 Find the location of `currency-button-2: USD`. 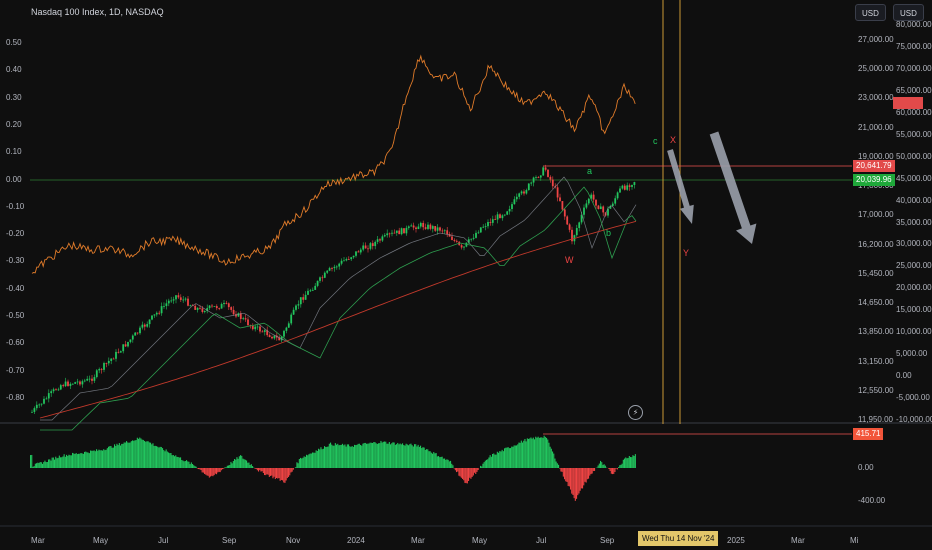

currency-button-2: USD is located at coordinates (908, 12).